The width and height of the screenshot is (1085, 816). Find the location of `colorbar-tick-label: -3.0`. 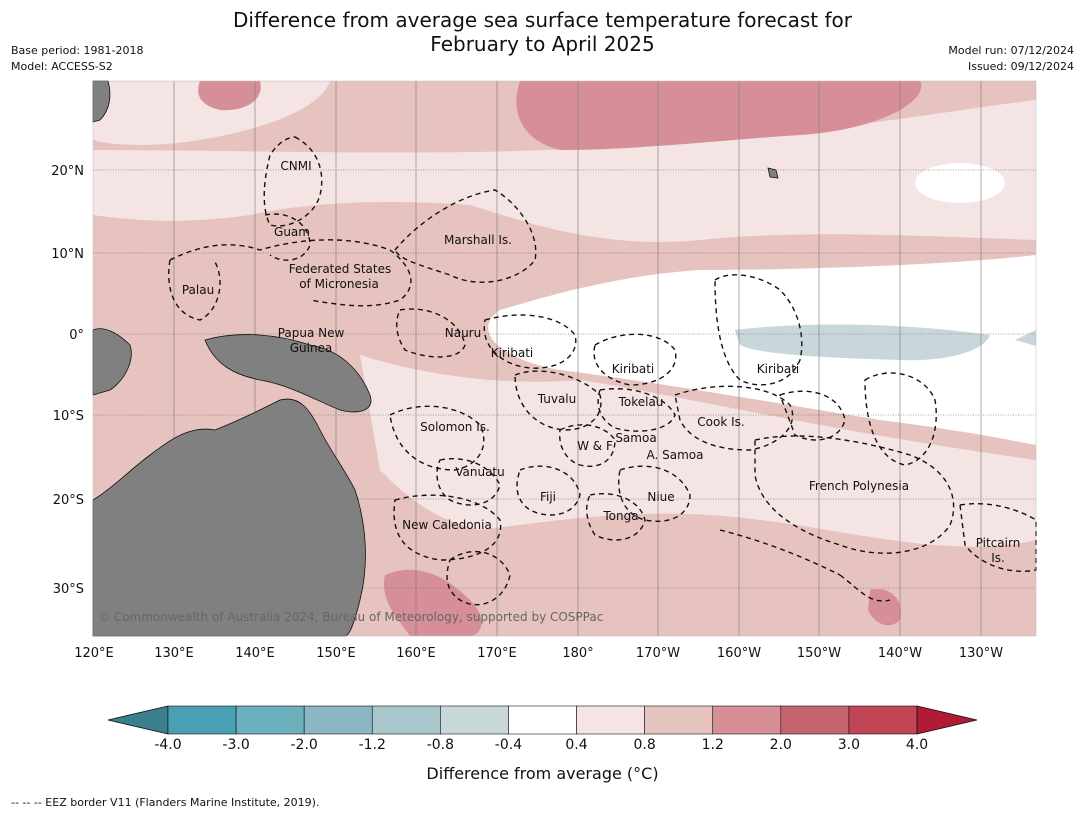

colorbar-tick-label: -3.0 is located at coordinates (236, 745).